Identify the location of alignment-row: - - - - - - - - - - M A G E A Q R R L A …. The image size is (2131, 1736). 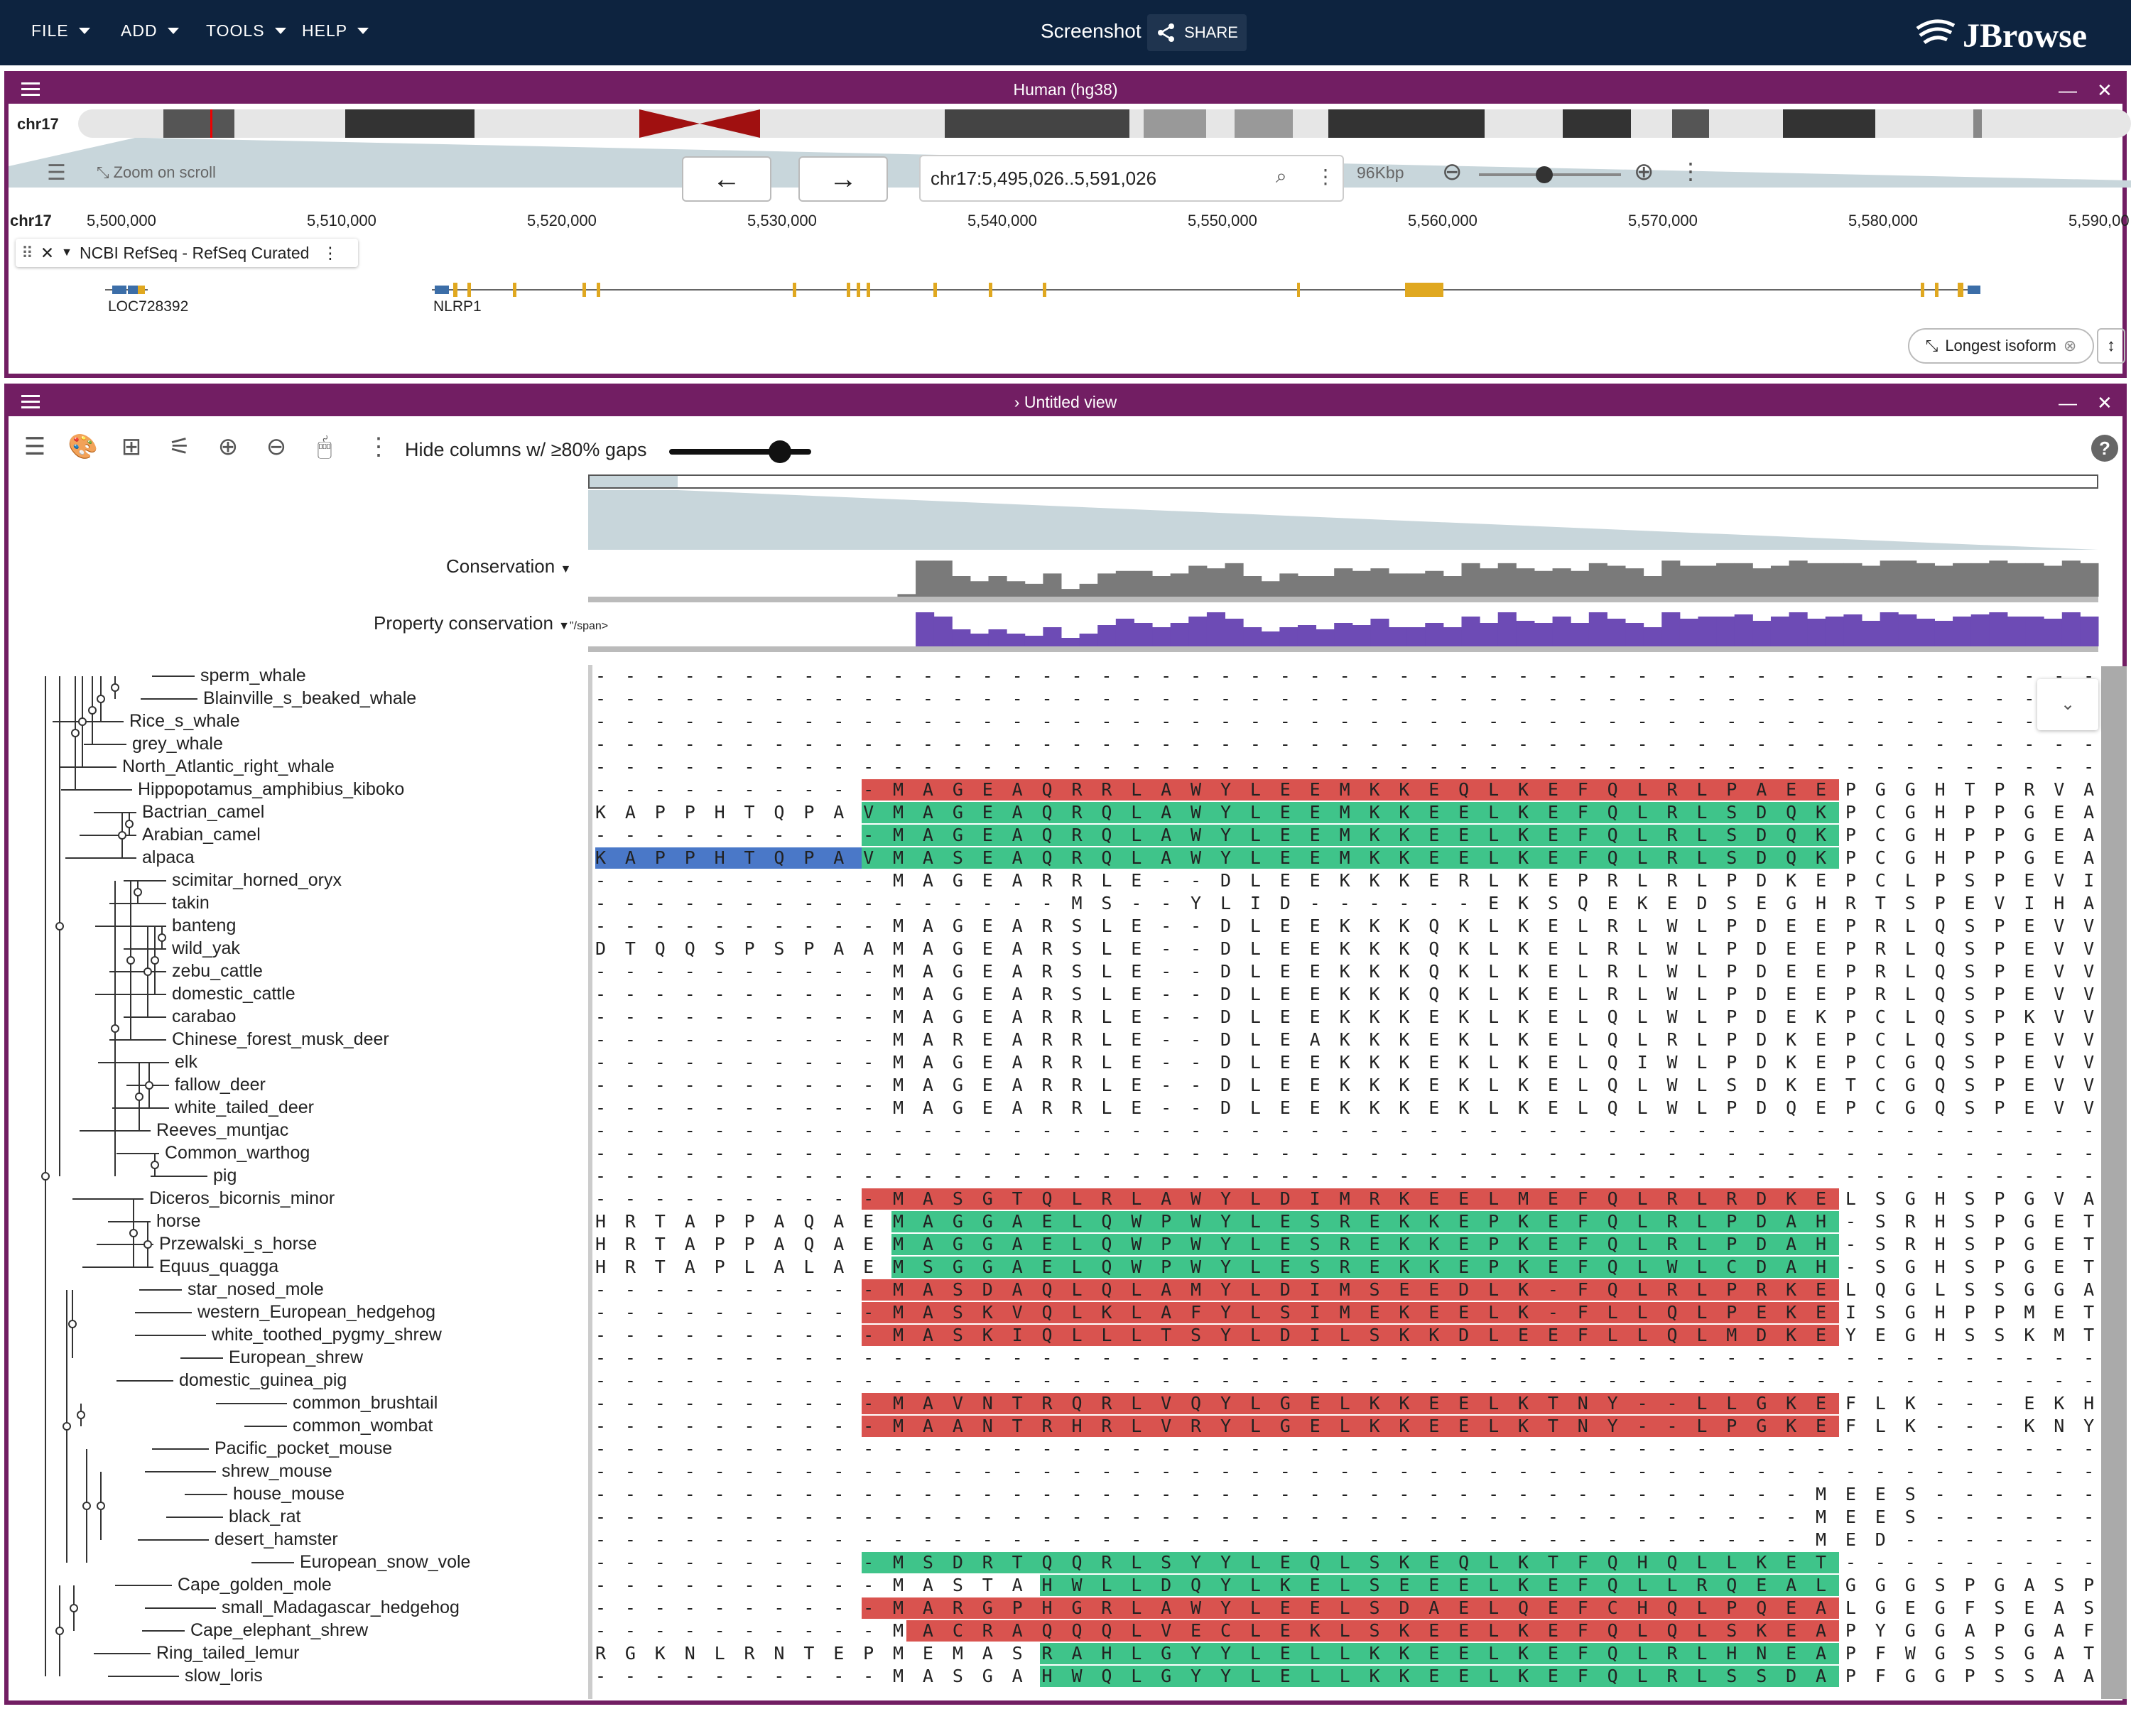
(1347, 789).